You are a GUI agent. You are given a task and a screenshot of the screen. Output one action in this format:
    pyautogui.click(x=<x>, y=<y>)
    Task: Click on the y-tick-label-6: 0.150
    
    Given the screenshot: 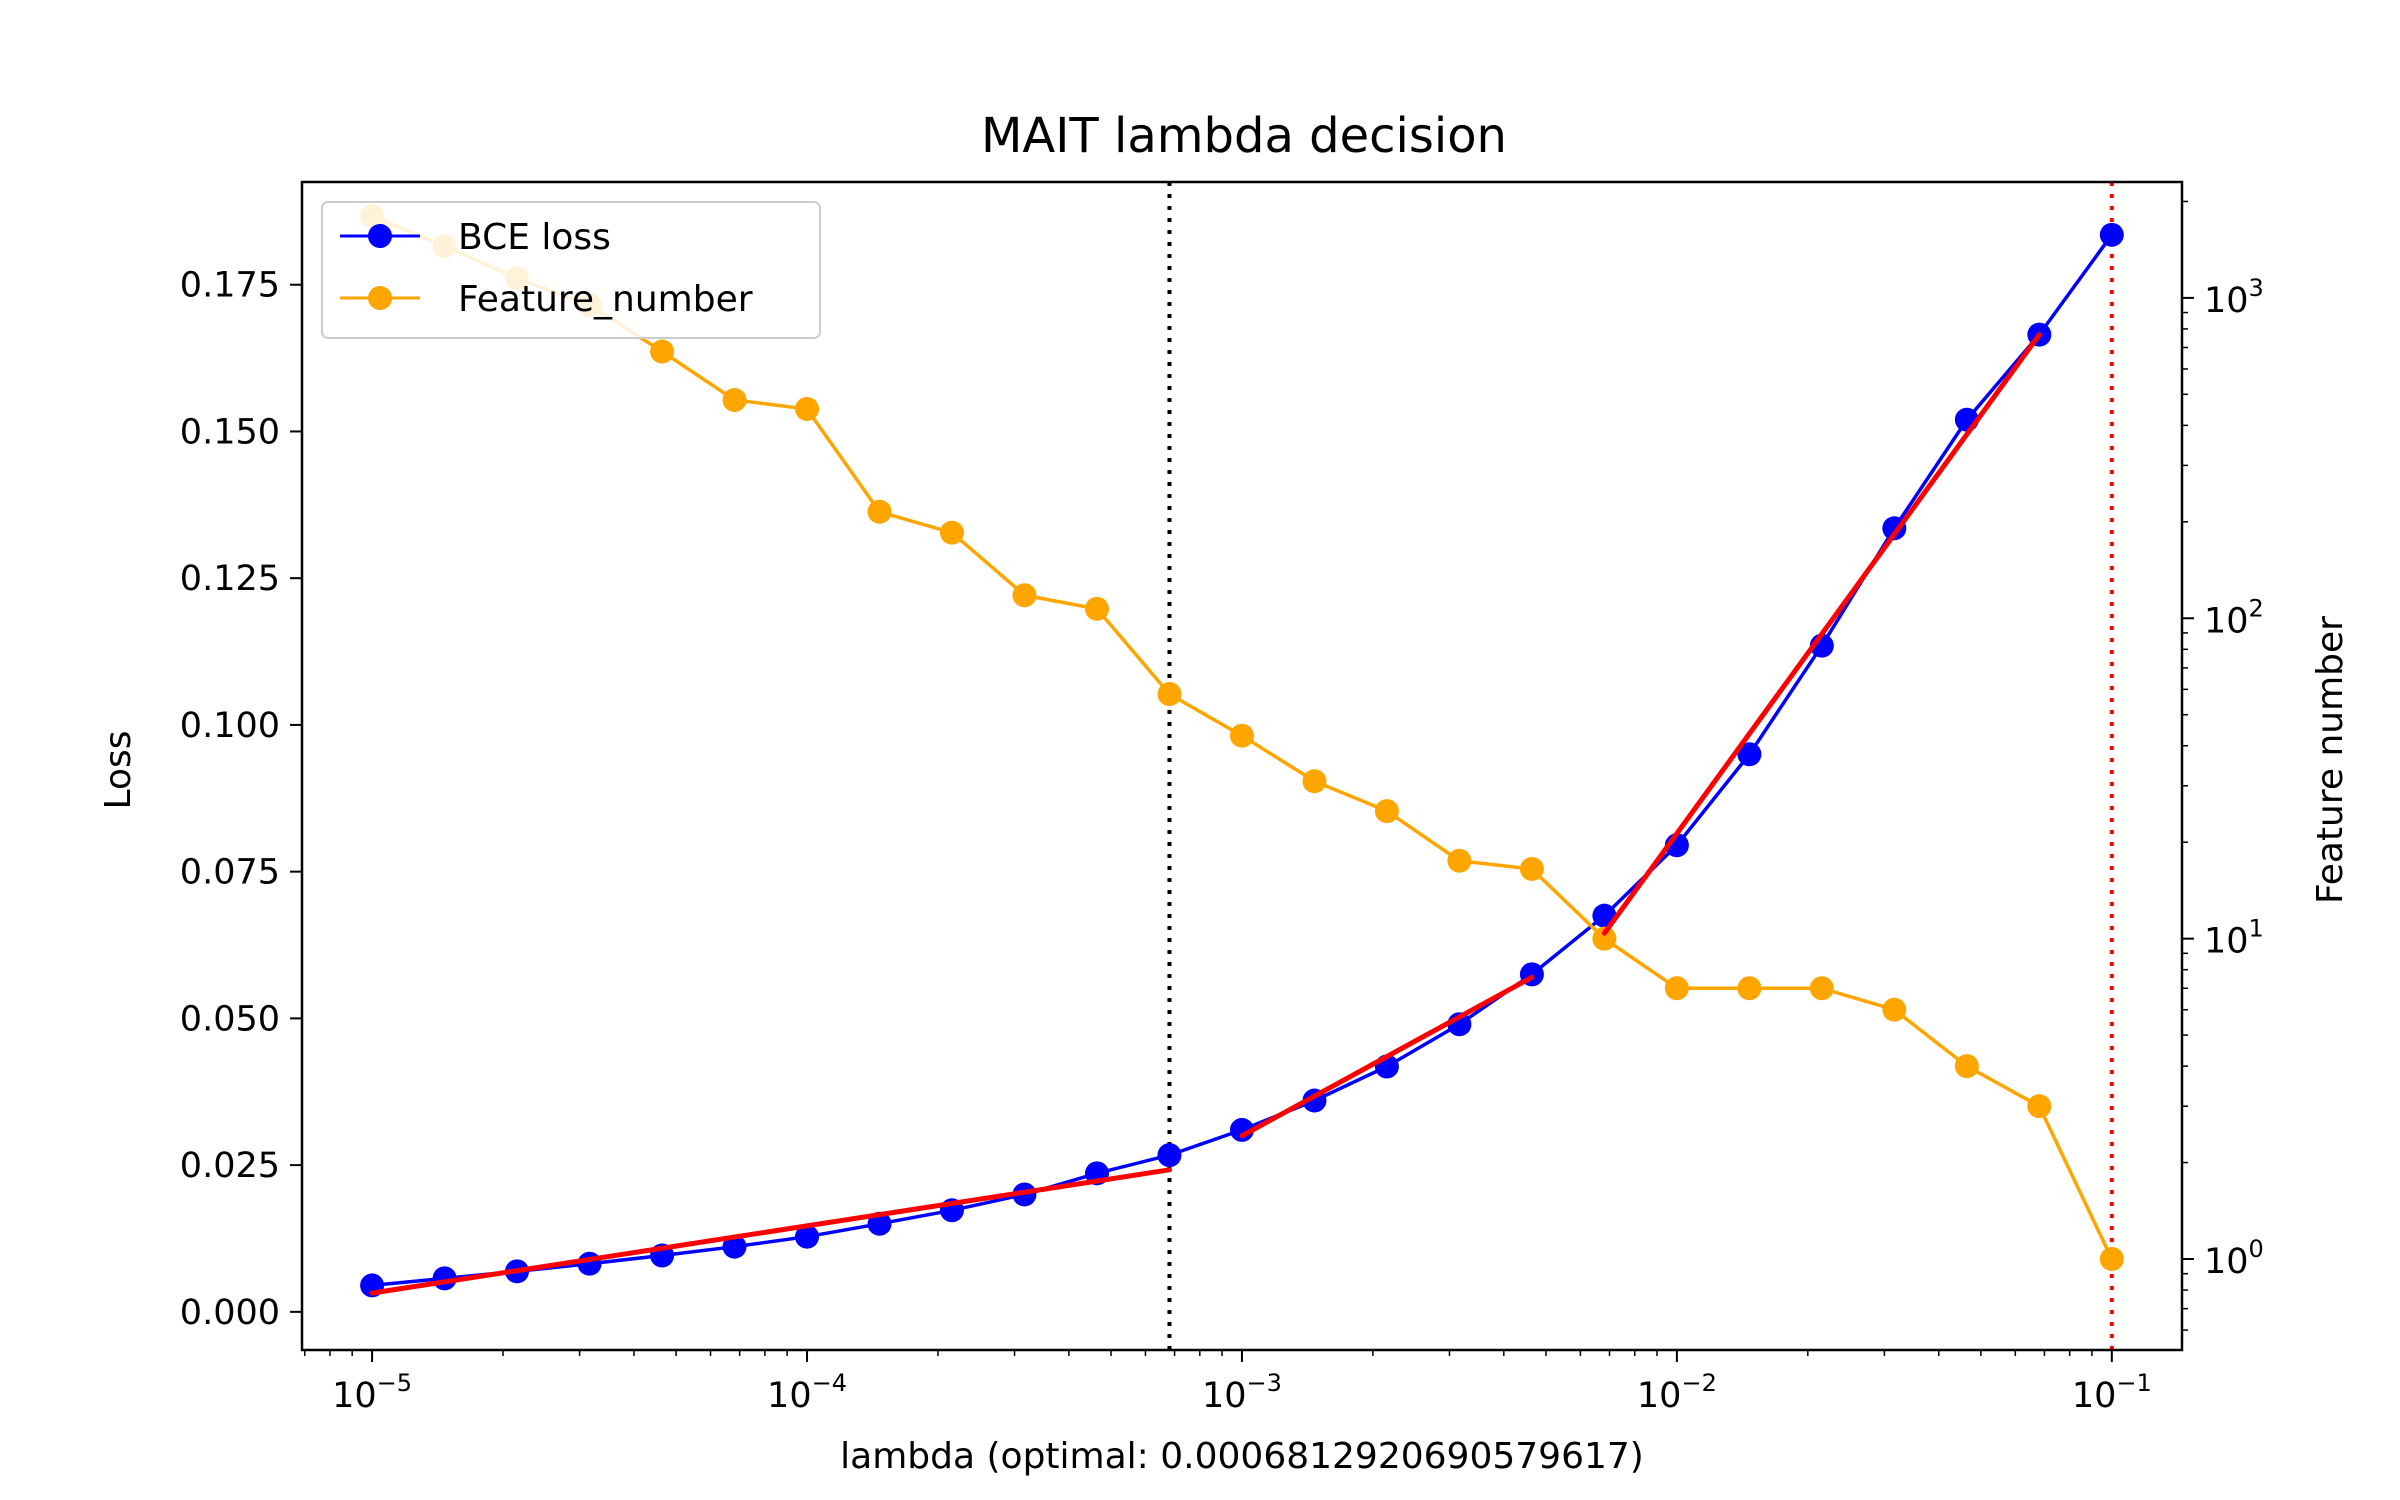 What is the action you would take?
    pyautogui.click(x=230, y=432)
    